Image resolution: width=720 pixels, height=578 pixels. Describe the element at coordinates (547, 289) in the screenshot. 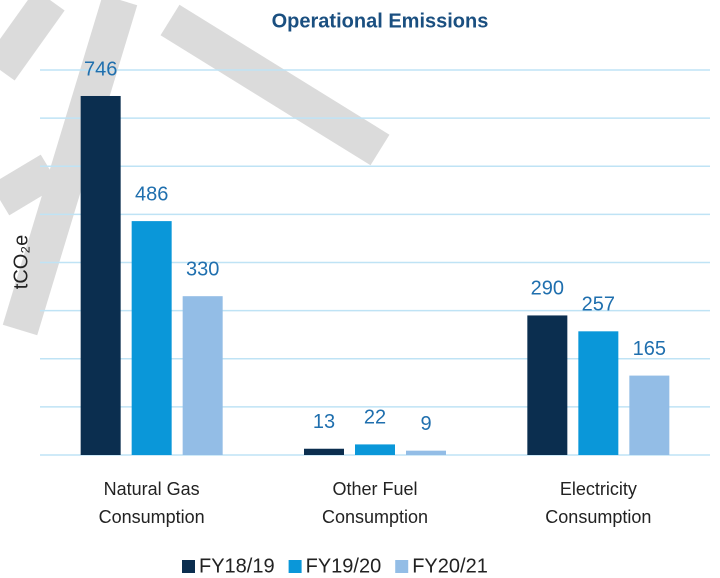

I see `value-label: 290` at that location.